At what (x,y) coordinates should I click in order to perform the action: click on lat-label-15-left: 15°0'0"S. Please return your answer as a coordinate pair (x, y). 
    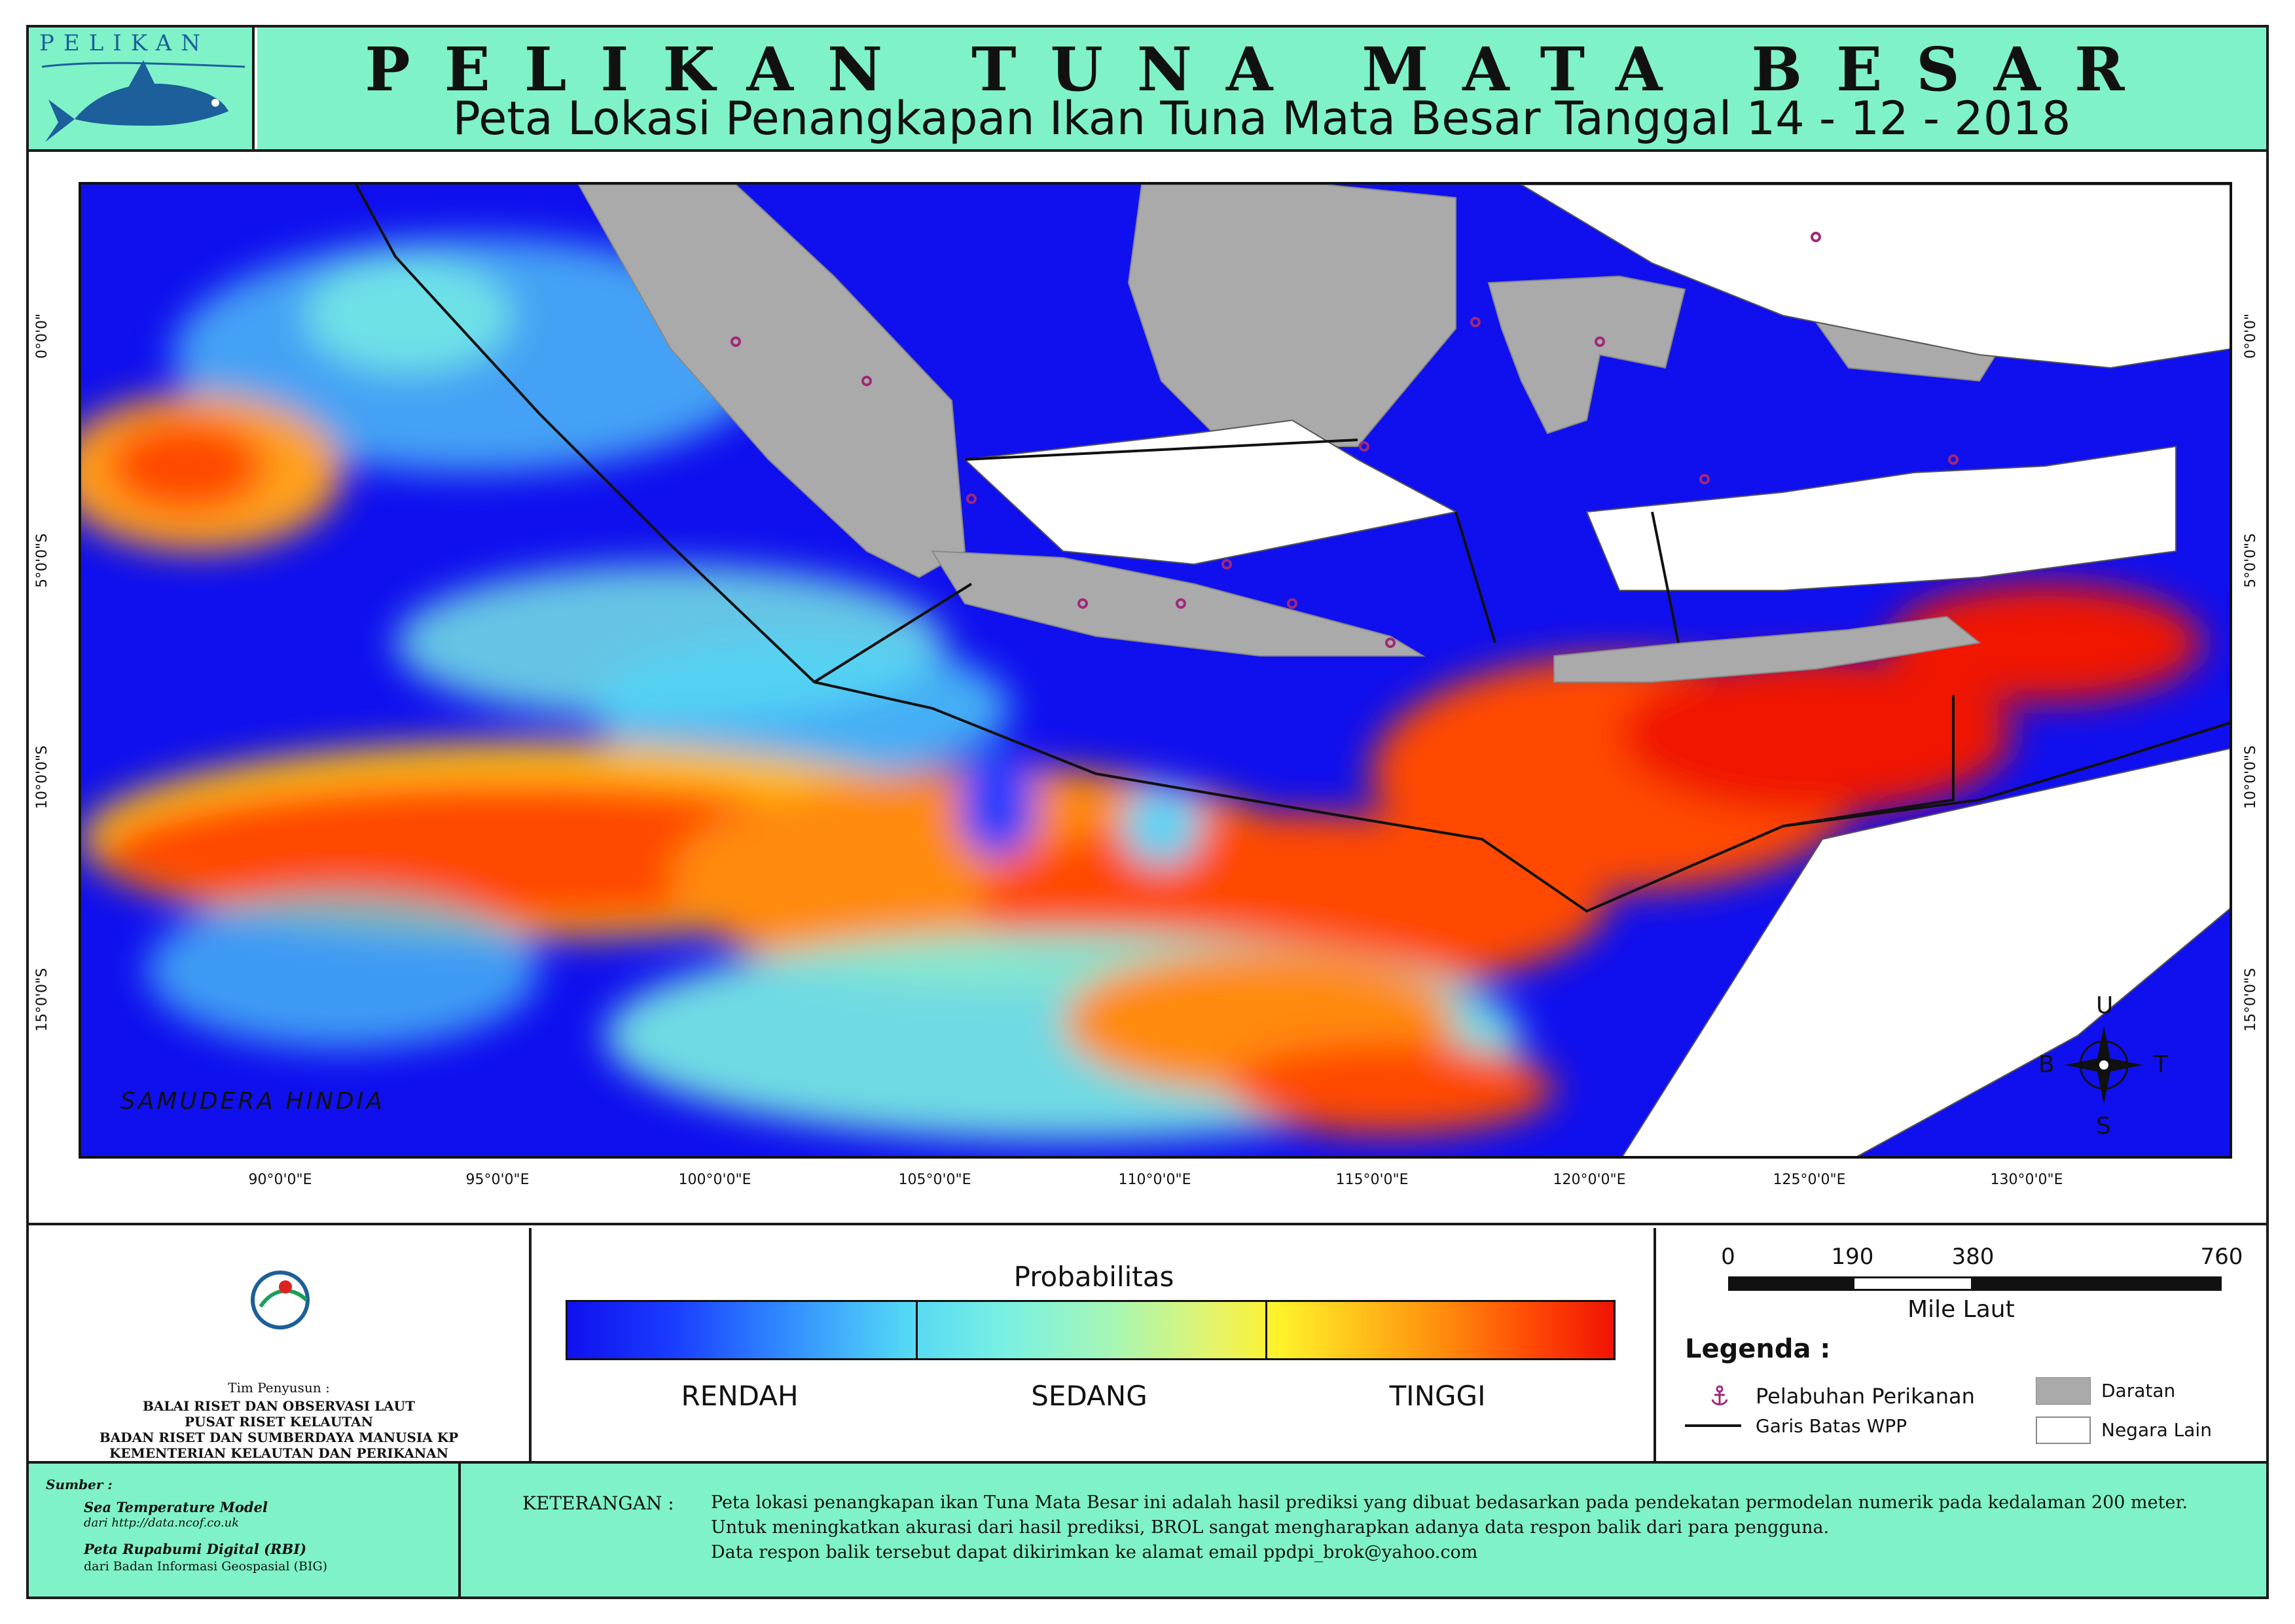
    Looking at the image, I should click on (42, 999).